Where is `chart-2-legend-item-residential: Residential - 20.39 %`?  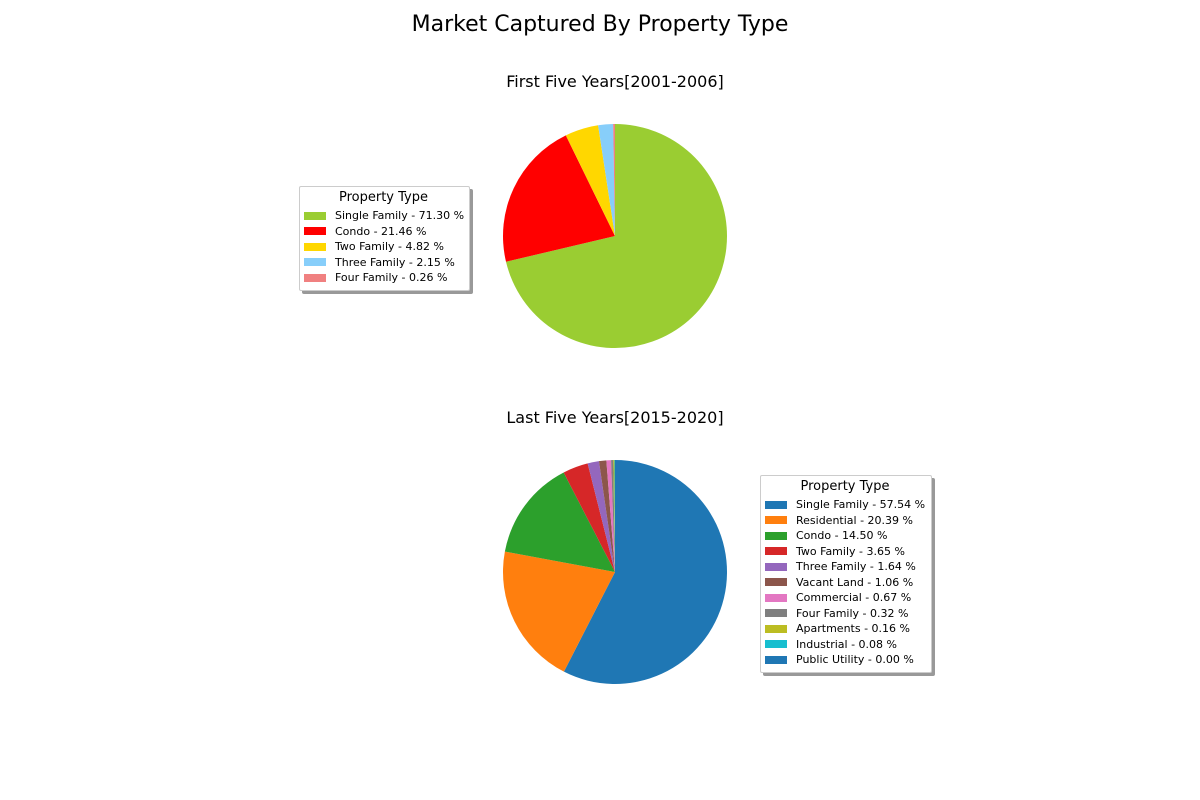 chart-2-legend-item-residential: Residential - 20.39 % is located at coordinates (845, 521).